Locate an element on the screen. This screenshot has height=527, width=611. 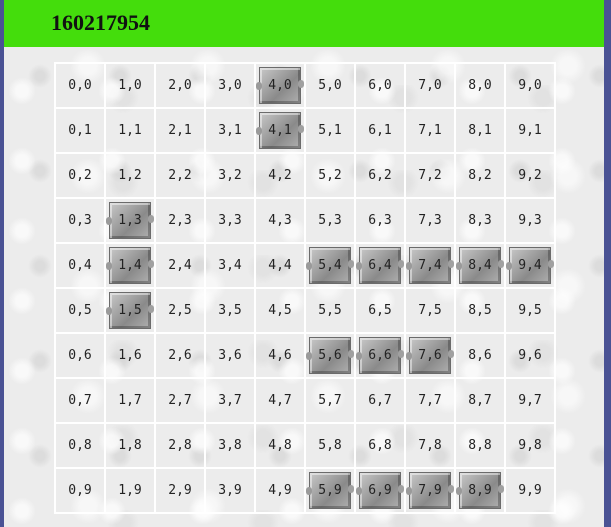
grid-cell: 2,0 is located at coordinates (180, 85).